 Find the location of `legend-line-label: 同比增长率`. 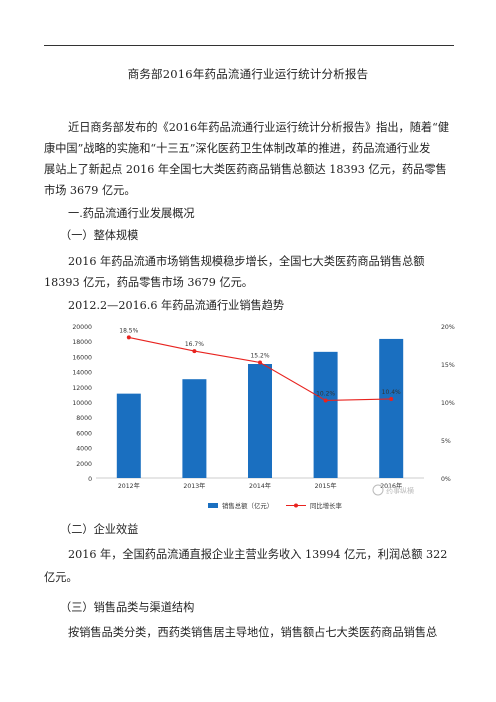

legend-line-label: 同比增长率 is located at coordinates (326, 505).